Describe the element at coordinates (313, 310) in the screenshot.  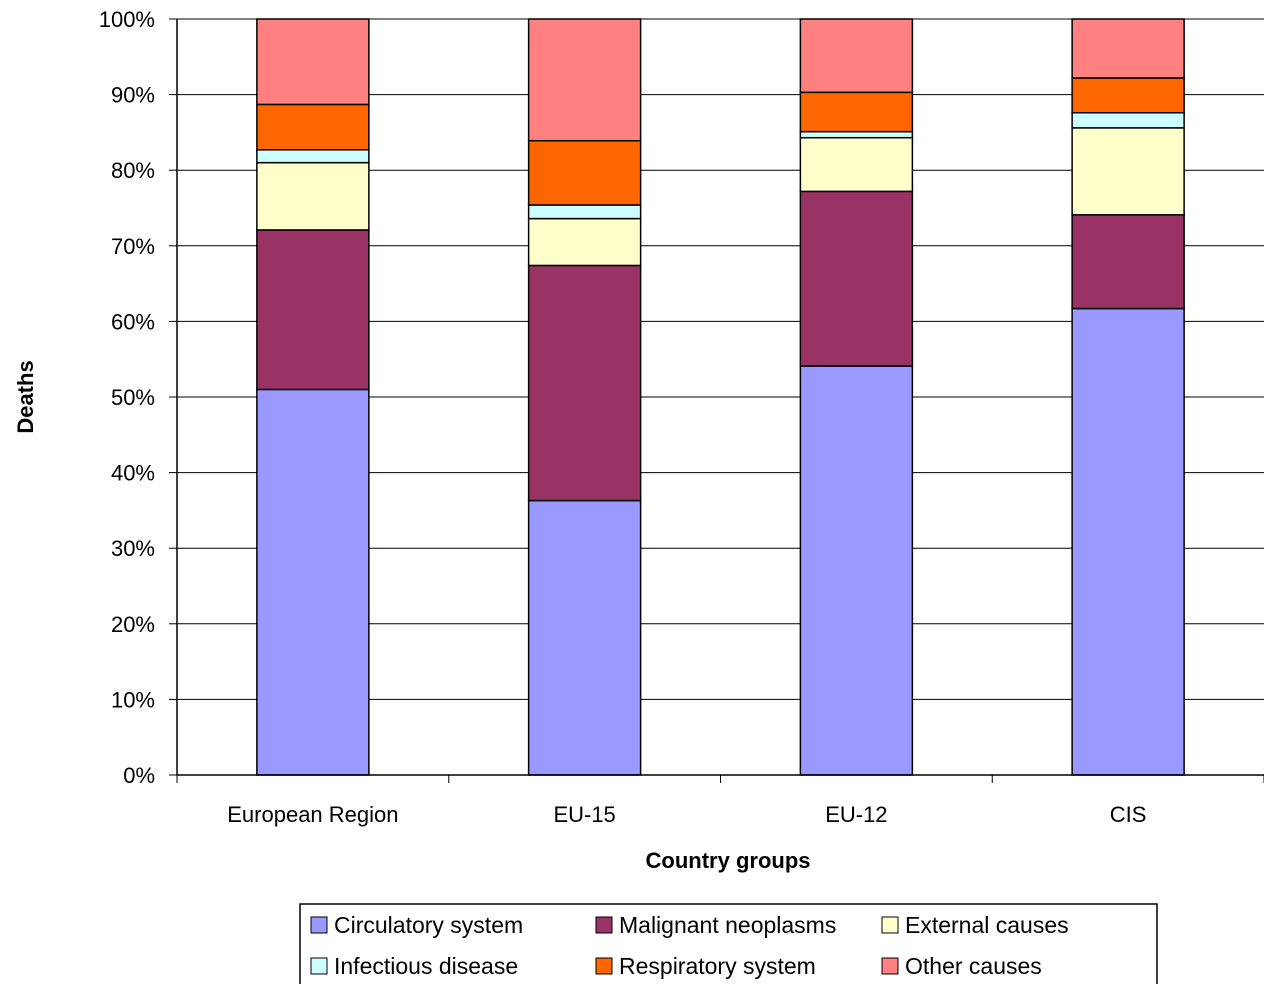
I see `bar-european-region-malignant-neoplasms` at that location.